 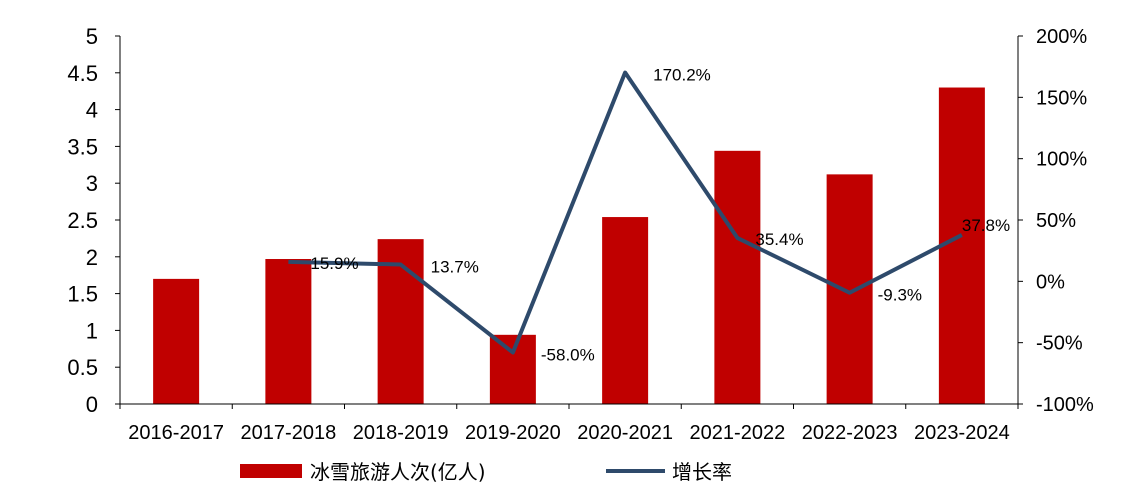 What do you see at coordinates (92, 257) in the screenshot?
I see `left-tick-label: 2` at bounding box center [92, 257].